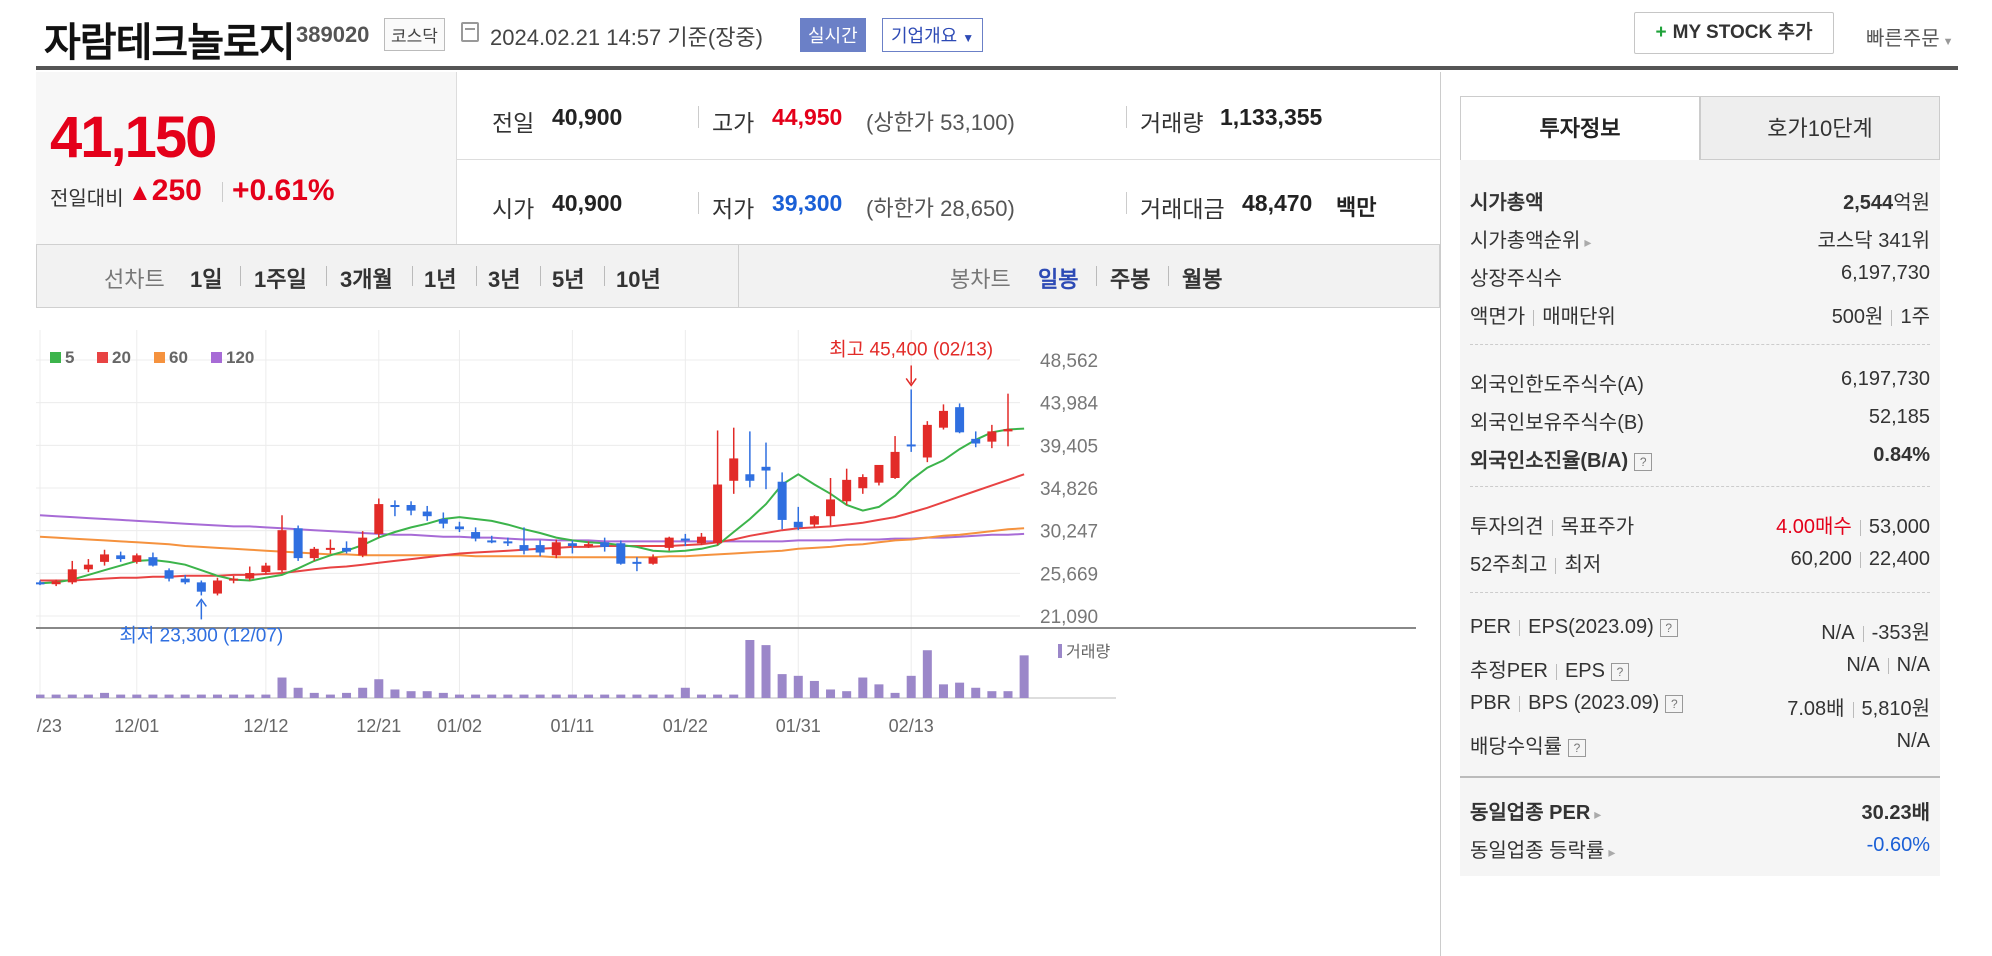 The image size is (1992, 956). Describe the element at coordinates (532, 528) in the screenshot. I see `ma120-line` at that location.